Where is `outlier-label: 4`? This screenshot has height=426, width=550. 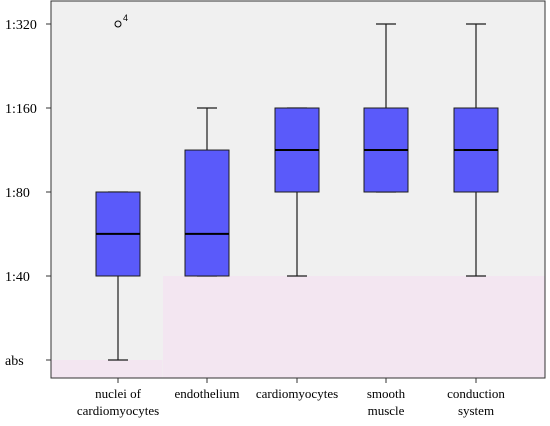 outlier-label: 4 is located at coordinates (125, 18).